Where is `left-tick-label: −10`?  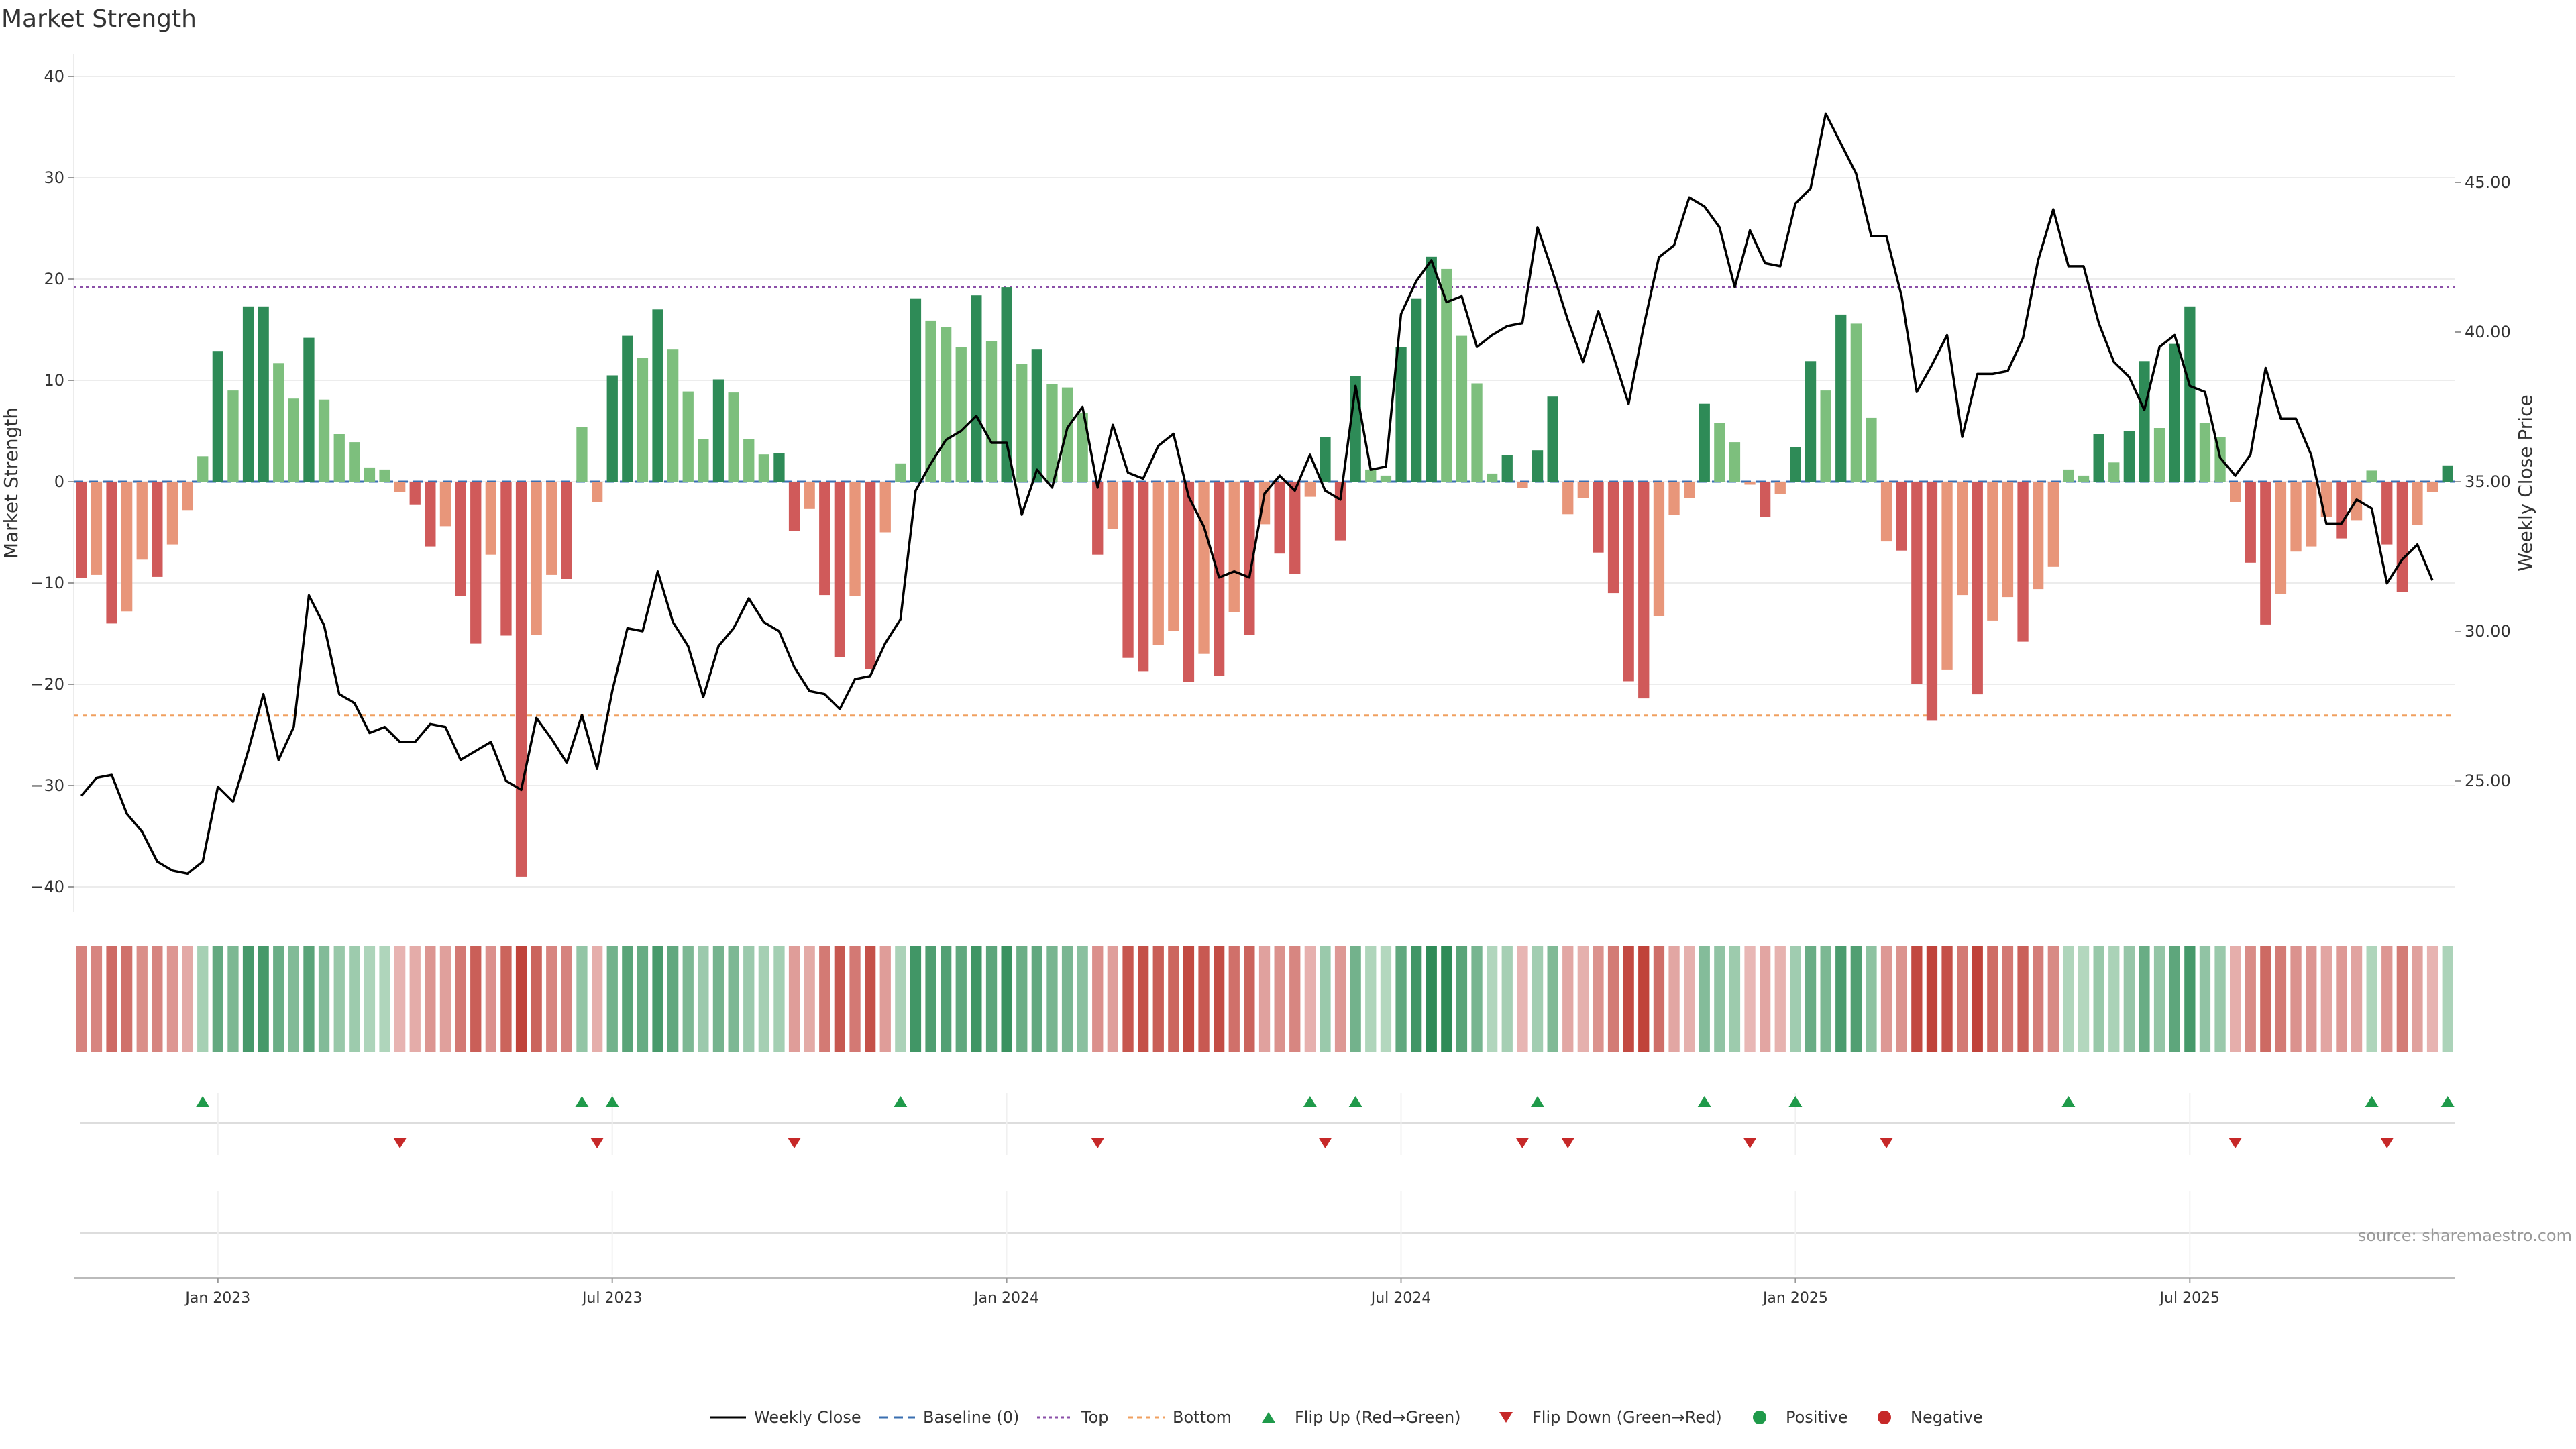 left-tick-label: −10 is located at coordinates (47, 583).